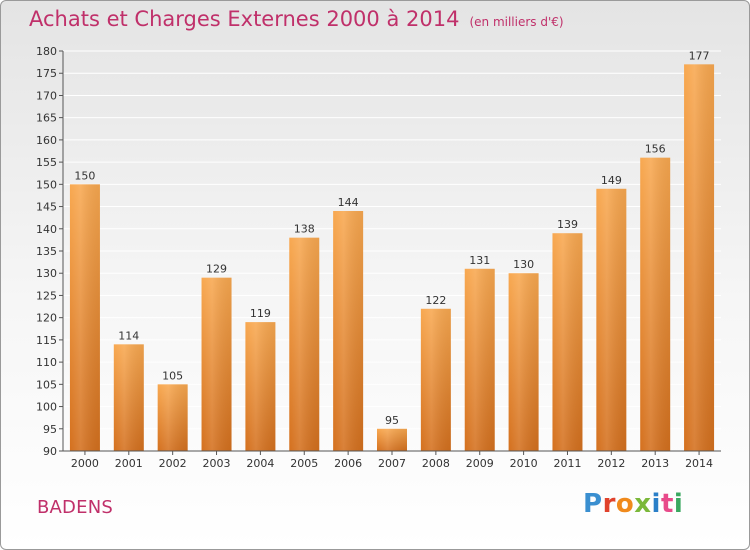  What do you see at coordinates (50, 429) in the screenshot?
I see `y-tick-label: 95` at bounding box center [50, 429].